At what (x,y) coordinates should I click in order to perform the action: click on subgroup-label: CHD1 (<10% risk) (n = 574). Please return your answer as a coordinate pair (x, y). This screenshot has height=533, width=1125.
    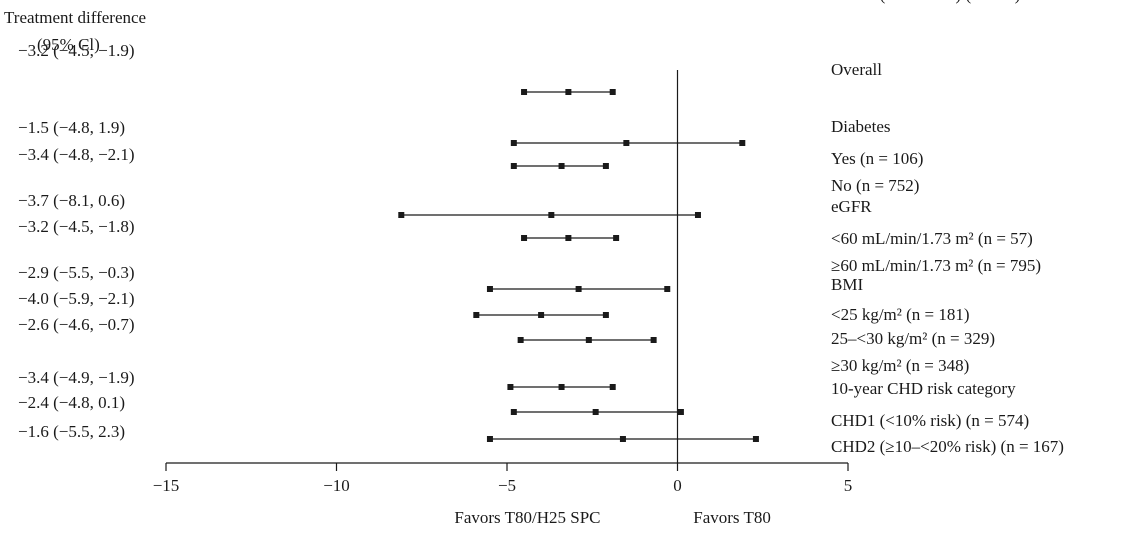
    Looking at the image, I should click on (930, 420).